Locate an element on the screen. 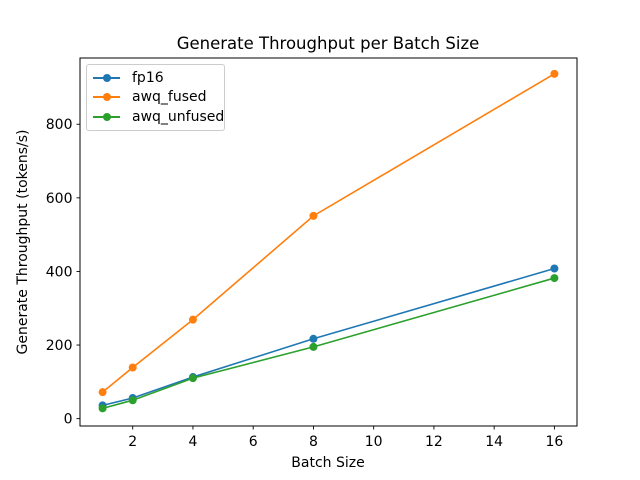 The image size is (640, 480). legend-item-awq_fused: awq_fused is located at coordinates (154, 98).